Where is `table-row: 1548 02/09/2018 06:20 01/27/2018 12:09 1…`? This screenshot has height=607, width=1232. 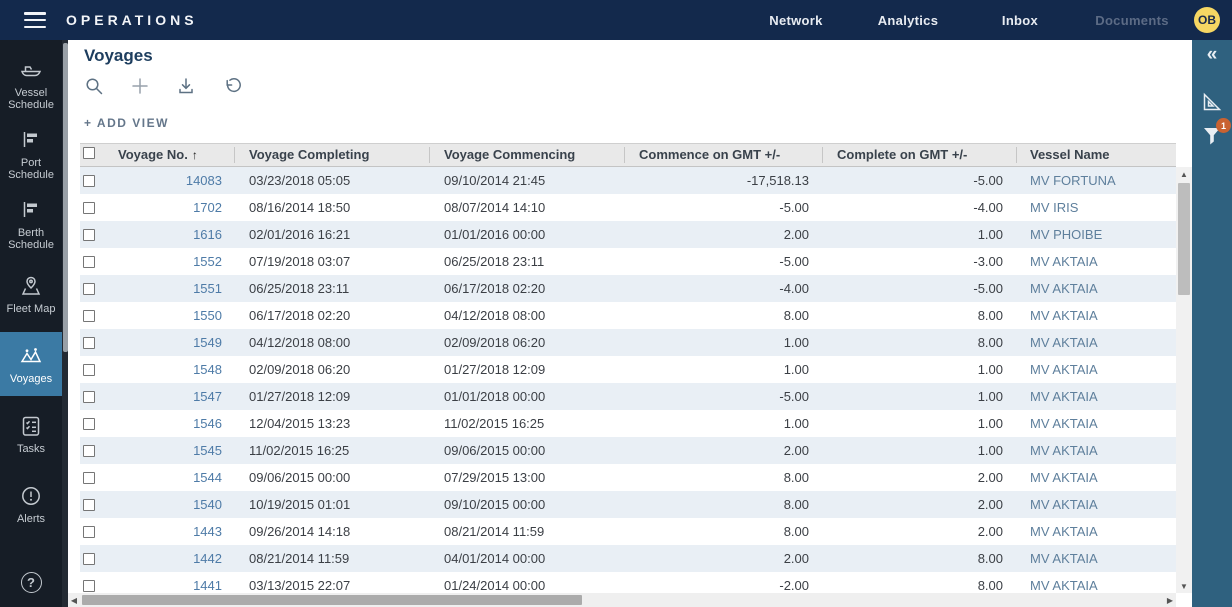 table-row: 1548 02/09/2018 06:20 01/27/2018 12:09 1… is located at coordinates (628, 369).